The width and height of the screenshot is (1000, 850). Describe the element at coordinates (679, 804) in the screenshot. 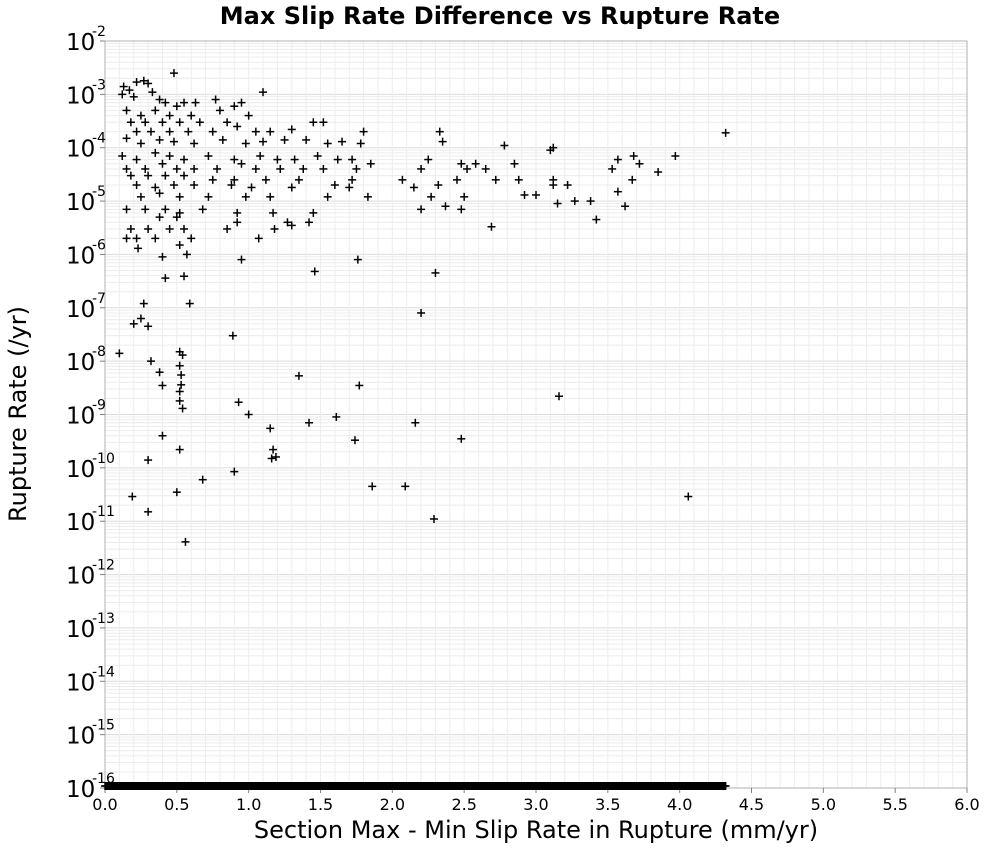

I see `x-tick-label: 4.0` at that location.